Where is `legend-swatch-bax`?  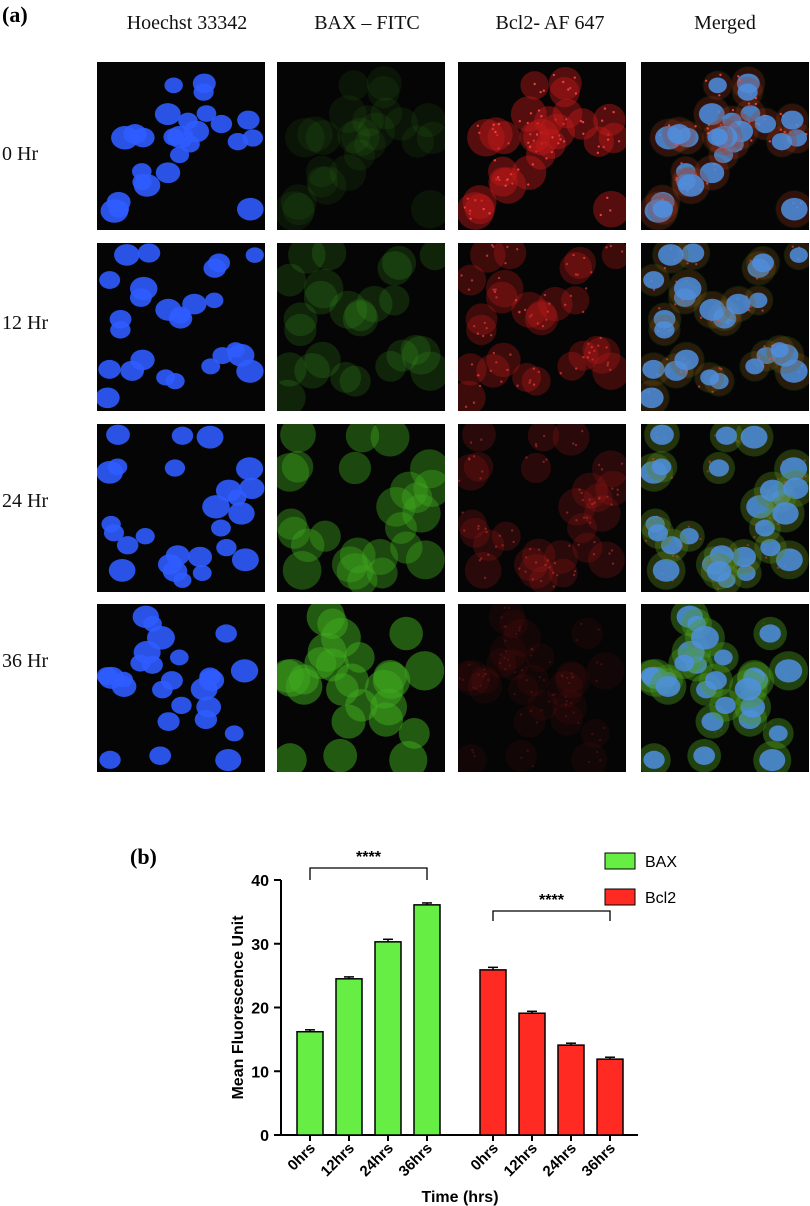 legend-swatch-bax is located at coordinates (620, 861).